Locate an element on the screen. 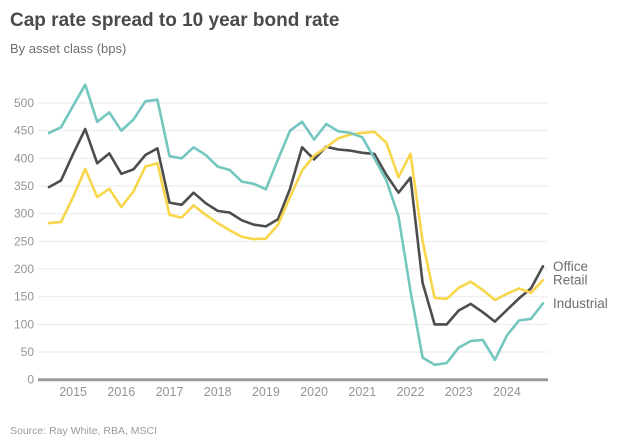 This screenshot has width=620, height=448. y-tick-label: 250 is located at coordinates (24, 241).